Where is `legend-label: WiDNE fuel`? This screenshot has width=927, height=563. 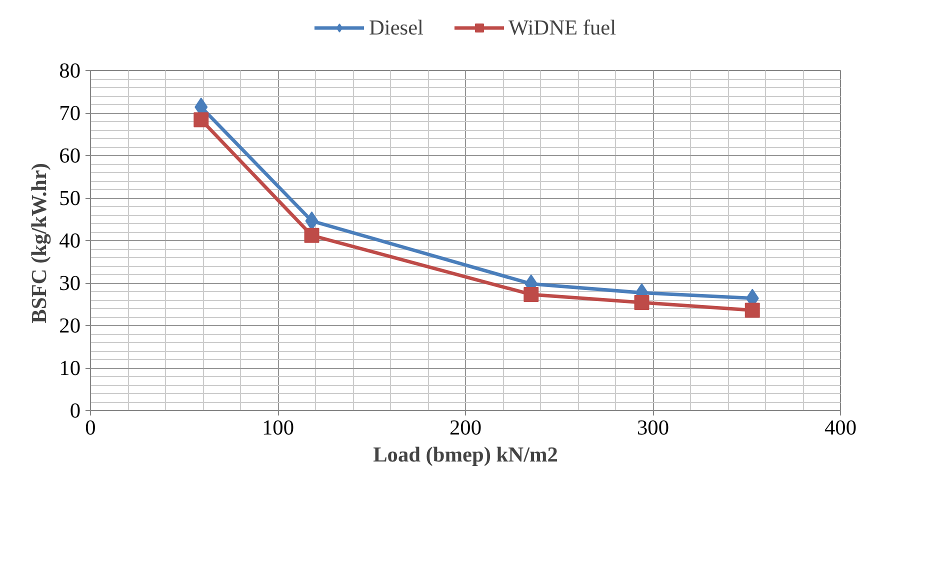 legend-label: WiDNE fuel is located at coordinates (562, 27).